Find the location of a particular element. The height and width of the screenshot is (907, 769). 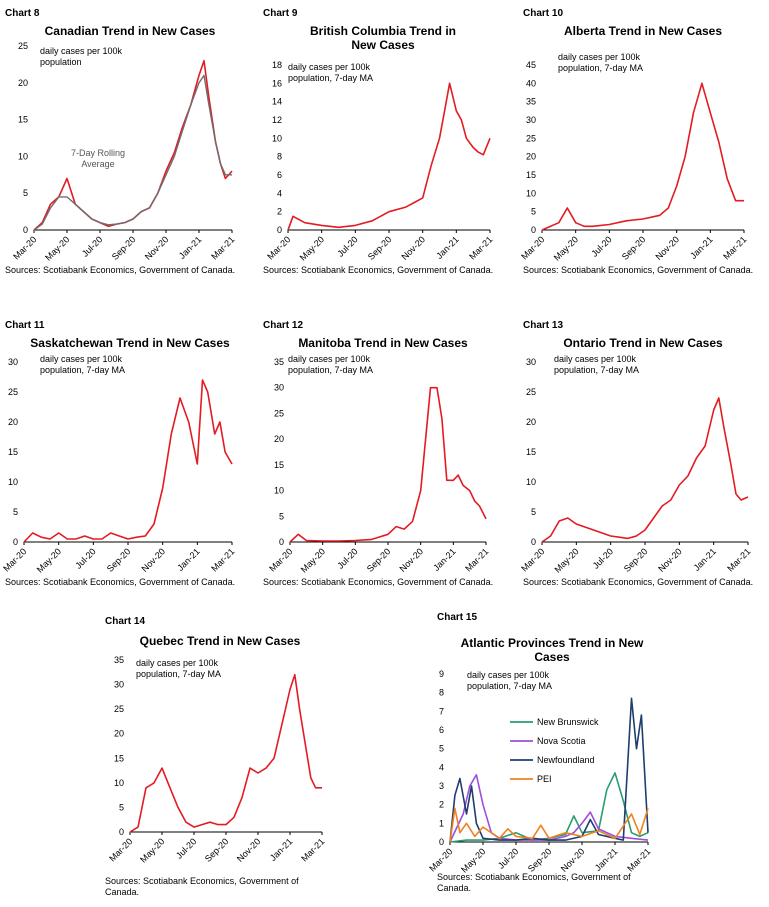

series-line-on is located at coordinates (645, 470).